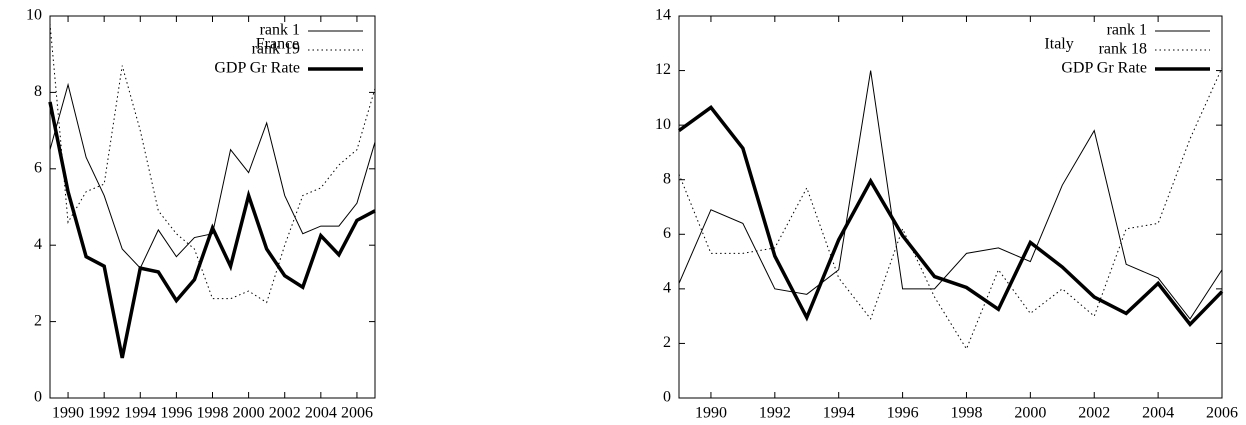  Describe the element at coordinates (278, 44) in the screenshot. I see `chart-title: France` at that location.